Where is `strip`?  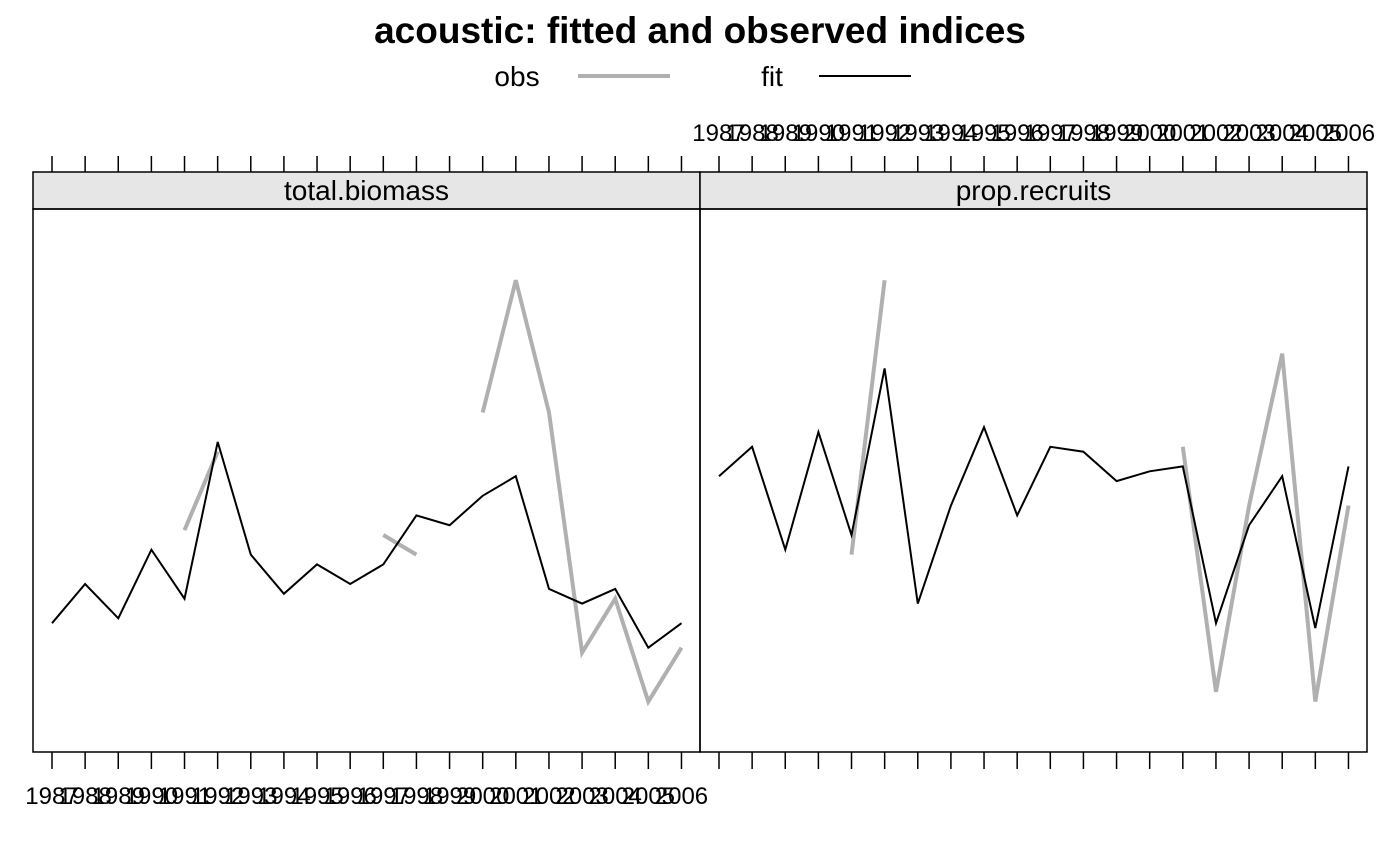 strip is located at coordinates (366, 190).